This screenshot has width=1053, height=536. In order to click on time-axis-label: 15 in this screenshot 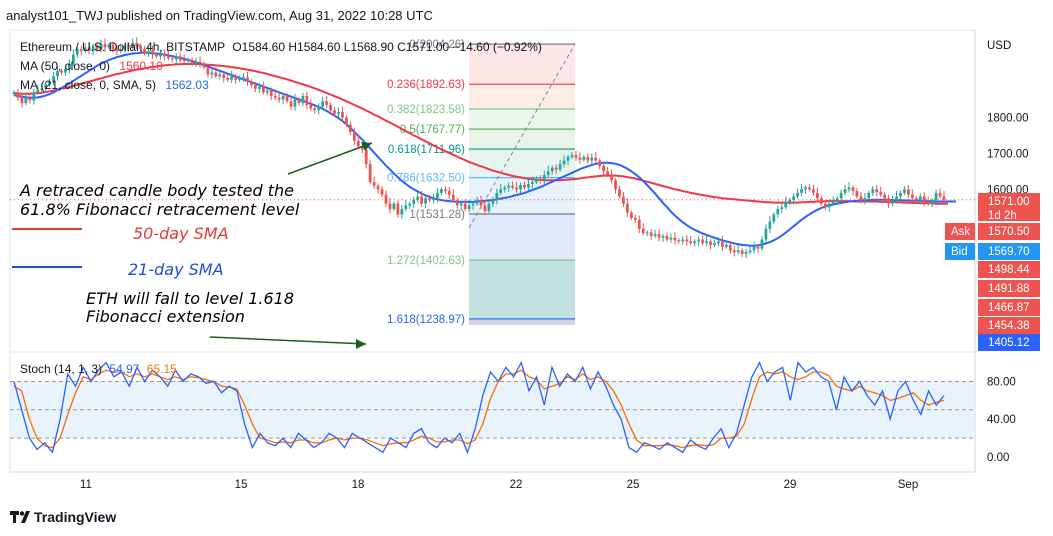, I will do `click(241, 485)`.